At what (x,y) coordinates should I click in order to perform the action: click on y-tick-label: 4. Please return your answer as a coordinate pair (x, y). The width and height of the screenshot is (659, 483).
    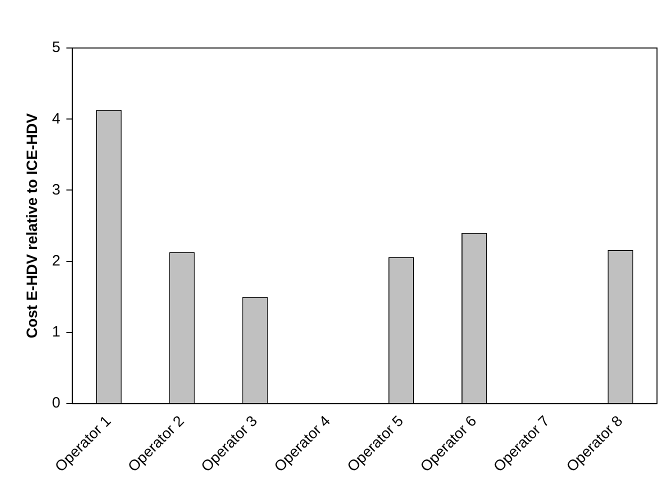
    Looking at the image, I should click on (56, 119).